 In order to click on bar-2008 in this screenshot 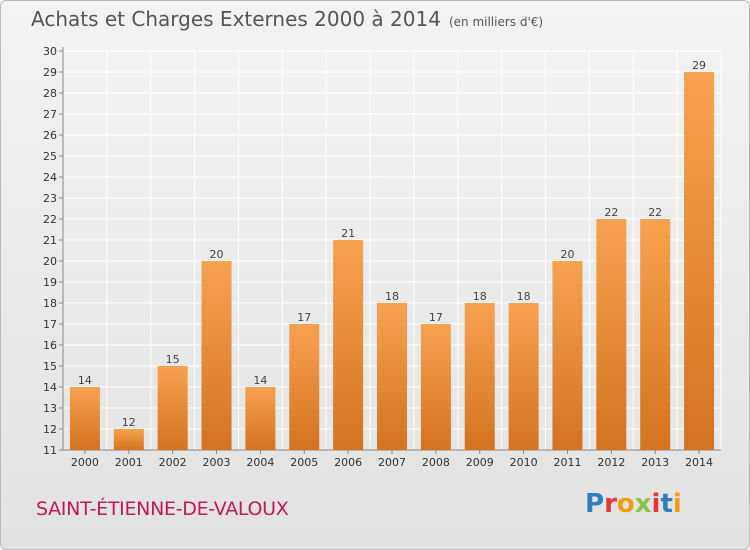, I will do `click(435, 387)`.